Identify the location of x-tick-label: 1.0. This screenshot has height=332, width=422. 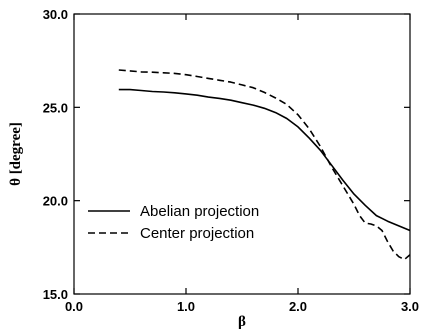
(186, 306).